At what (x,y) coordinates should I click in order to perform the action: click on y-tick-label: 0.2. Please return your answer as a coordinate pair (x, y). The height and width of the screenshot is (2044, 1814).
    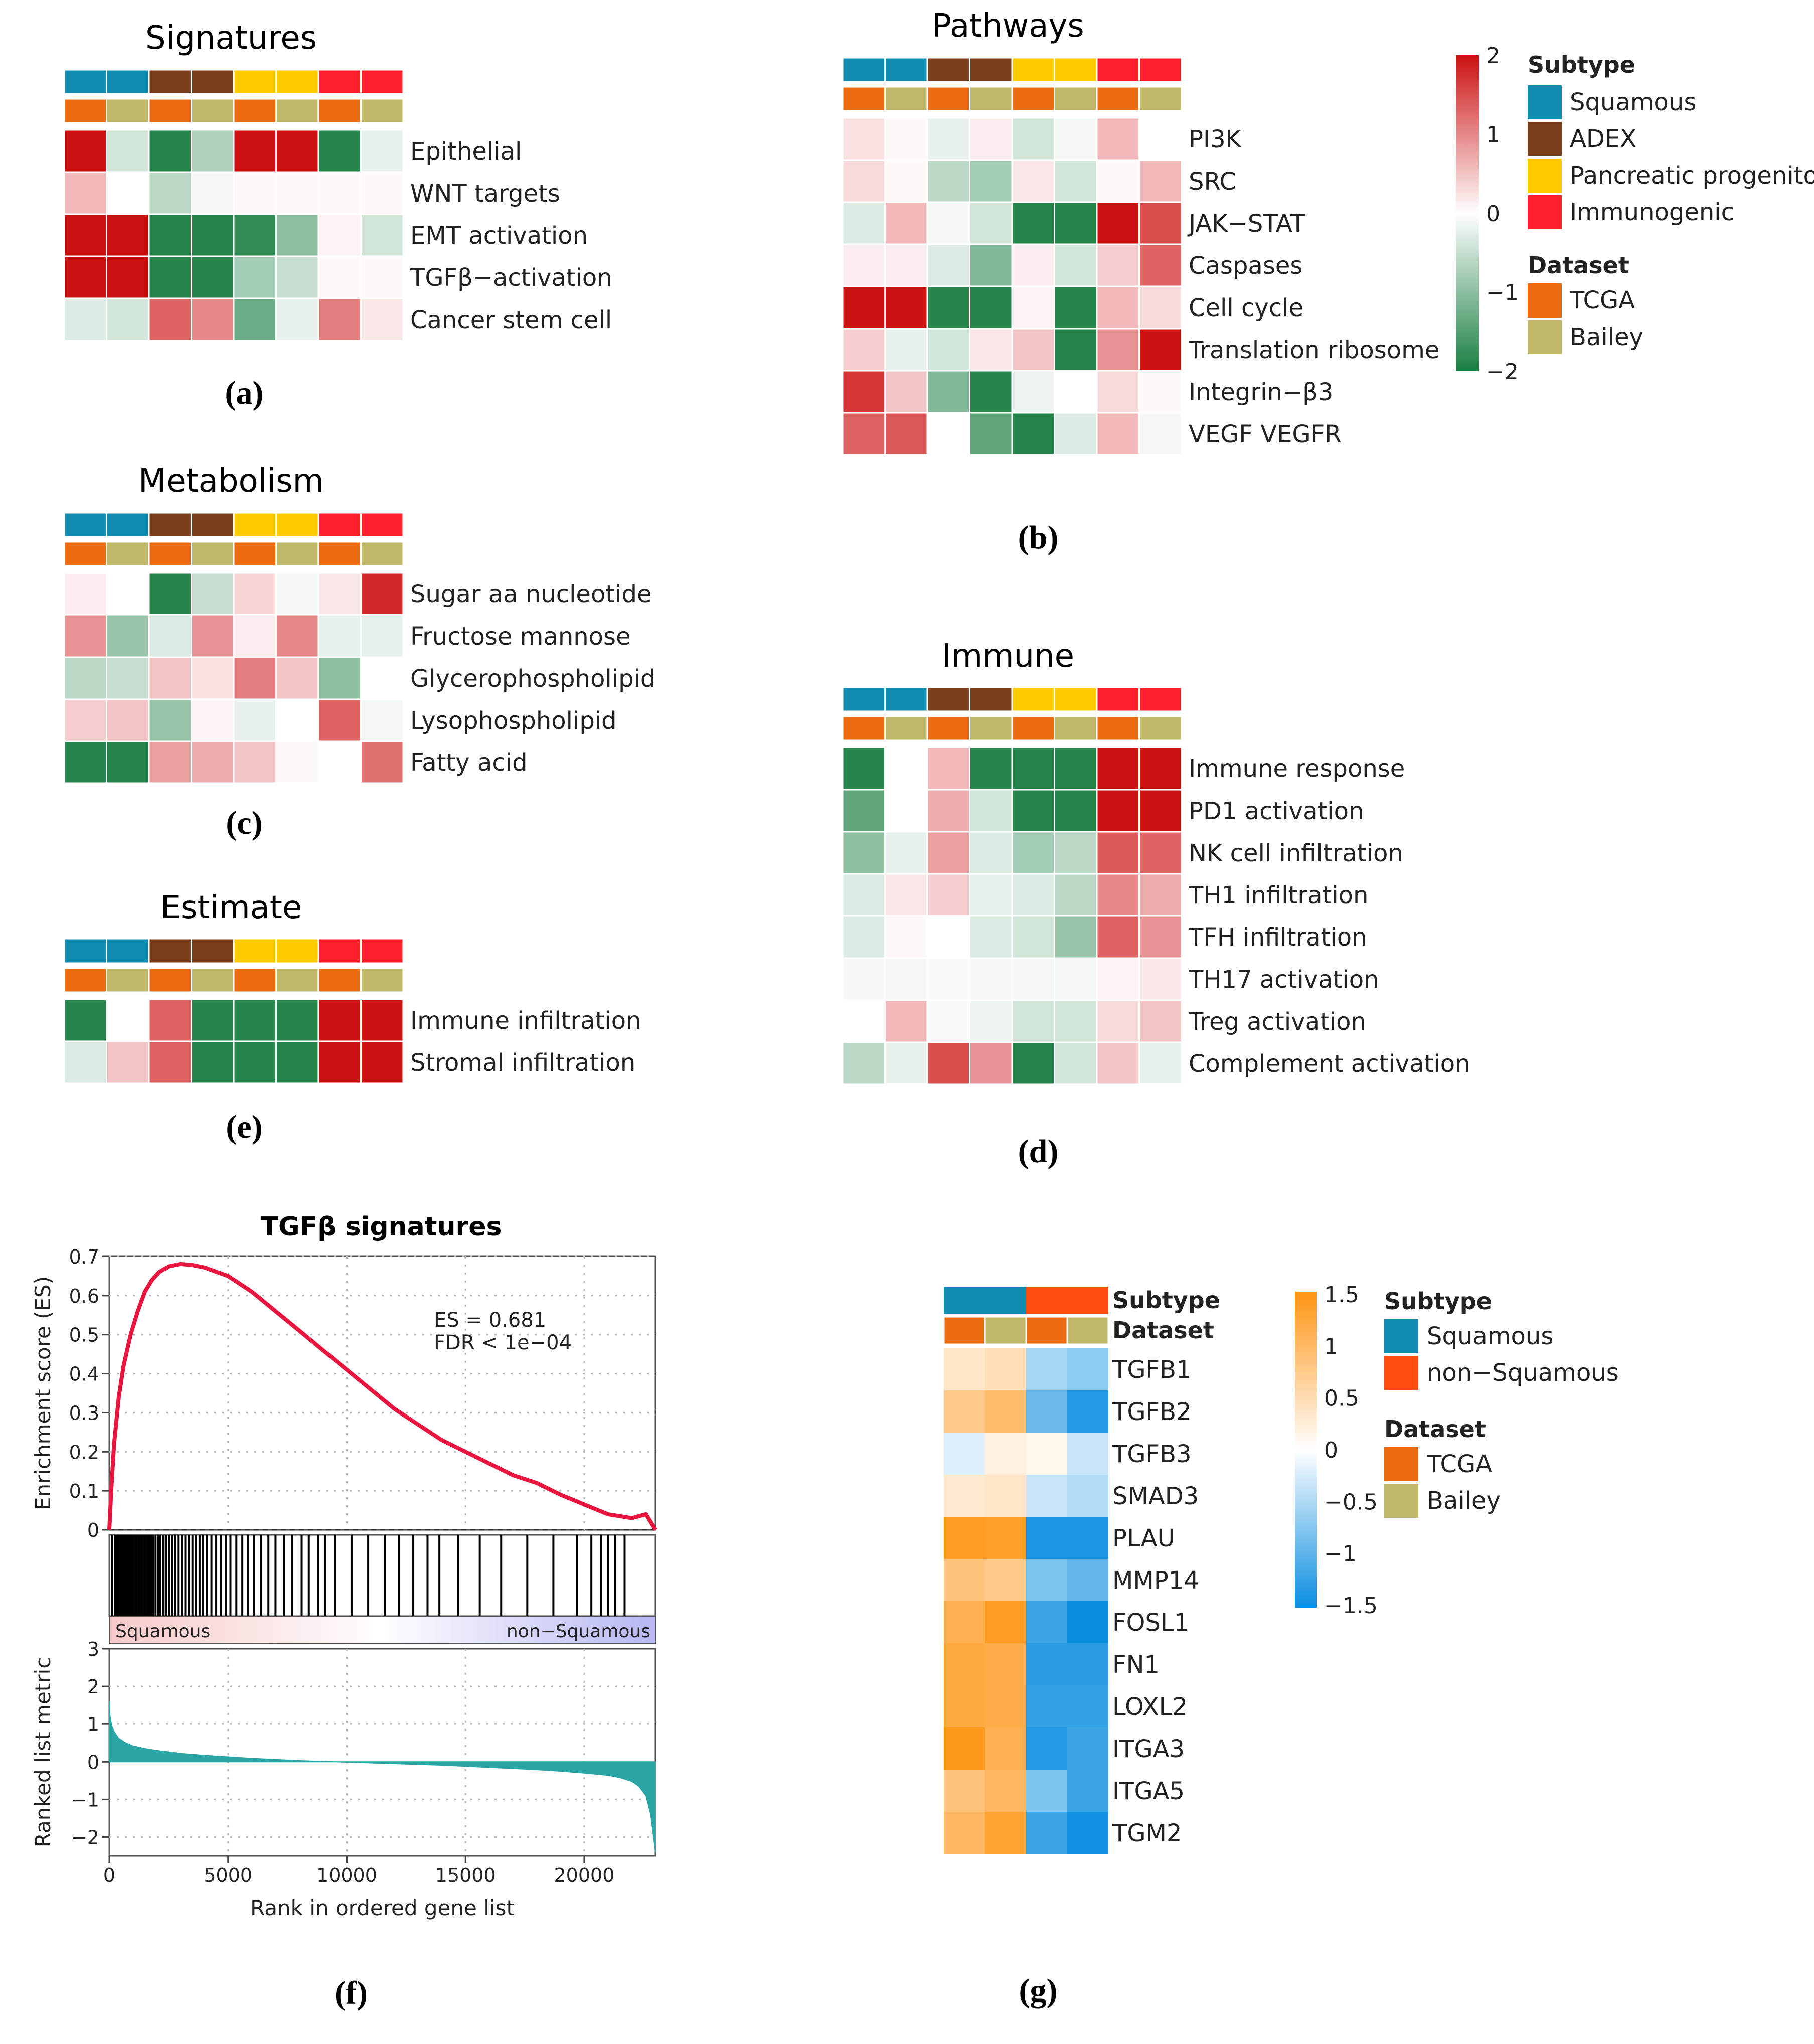
    Looking at the image, I should click on (84, 1452).